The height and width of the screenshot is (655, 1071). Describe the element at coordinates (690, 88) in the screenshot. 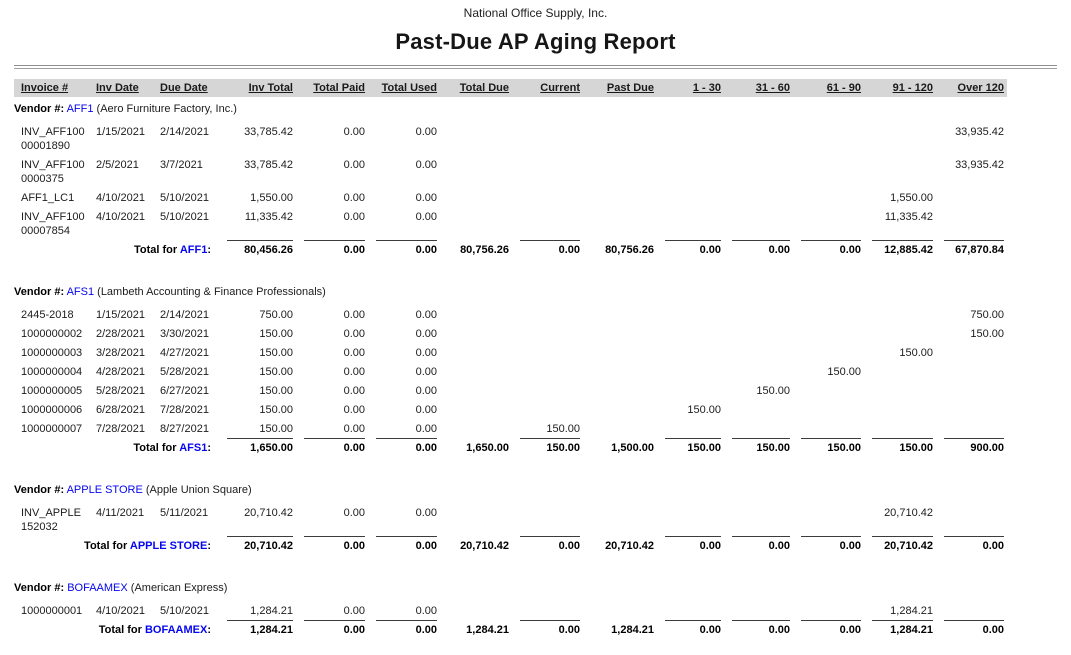

I see `column-header-b1_30: 1 - 30` at that location.